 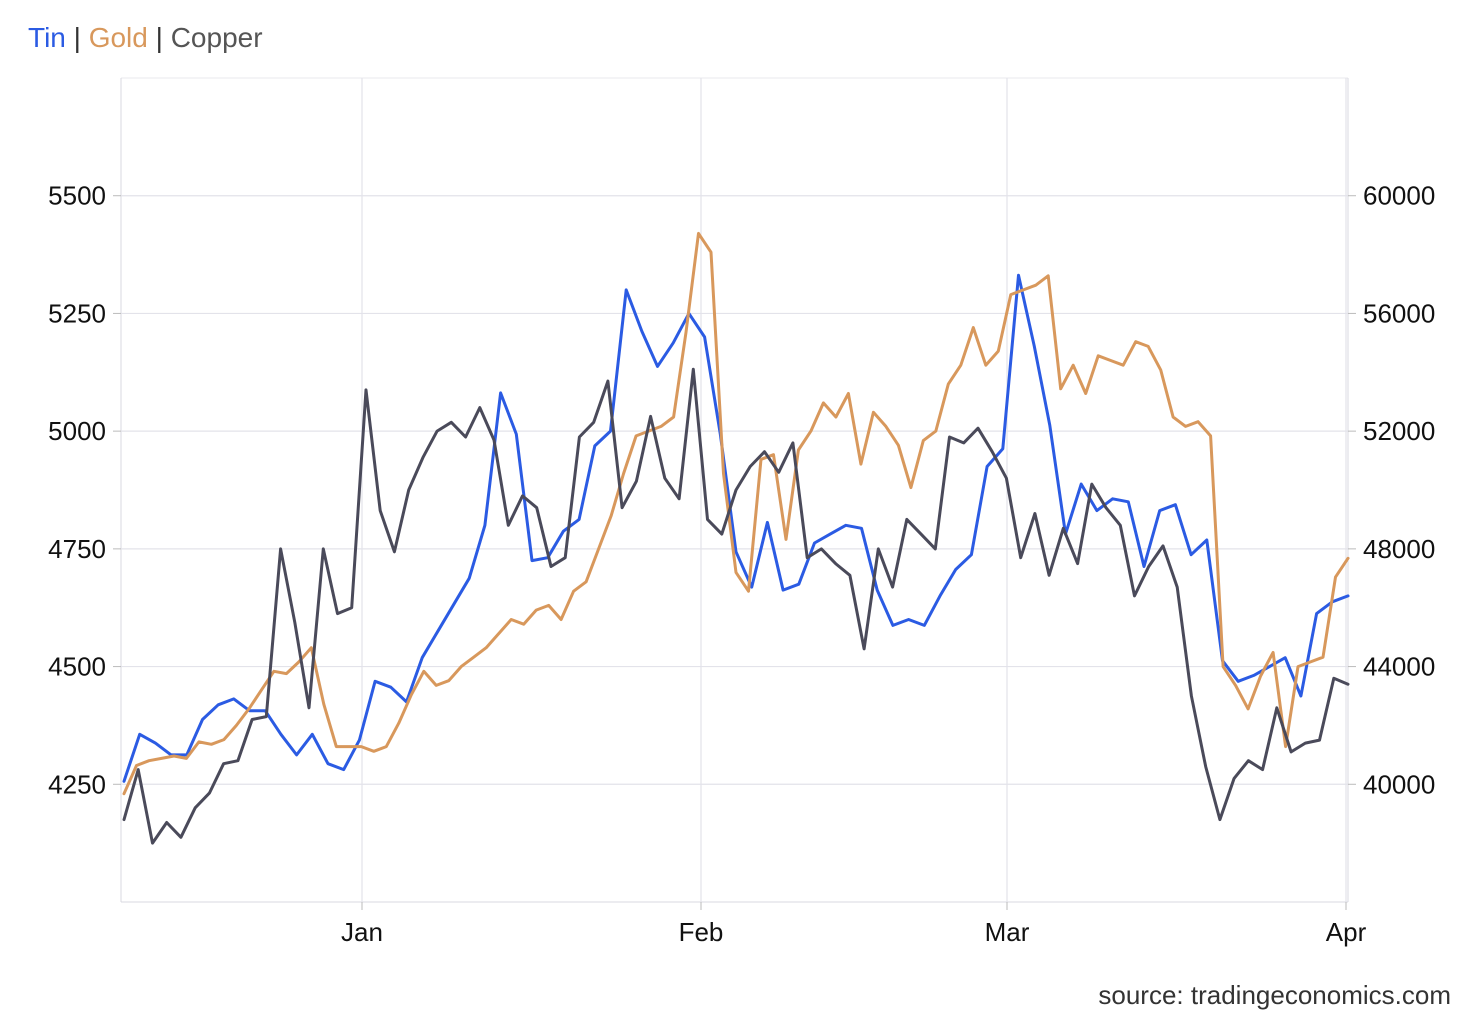 I want to click on left-axis: 4250 4500 4750 5000 5250 5500, so click(x=84, y=490).